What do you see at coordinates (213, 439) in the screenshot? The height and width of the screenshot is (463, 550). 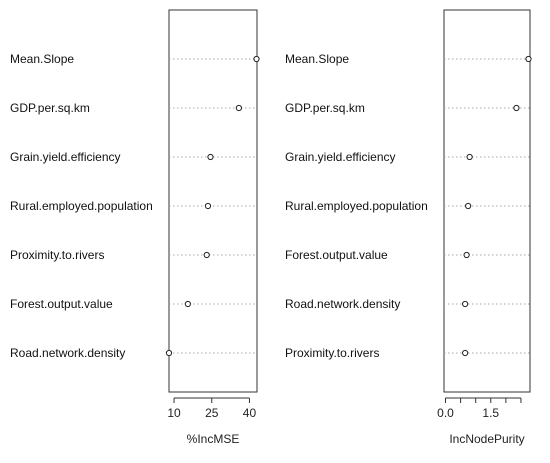 I see `x-axis-title: %IncMSE` at bounding box center [213, 439].